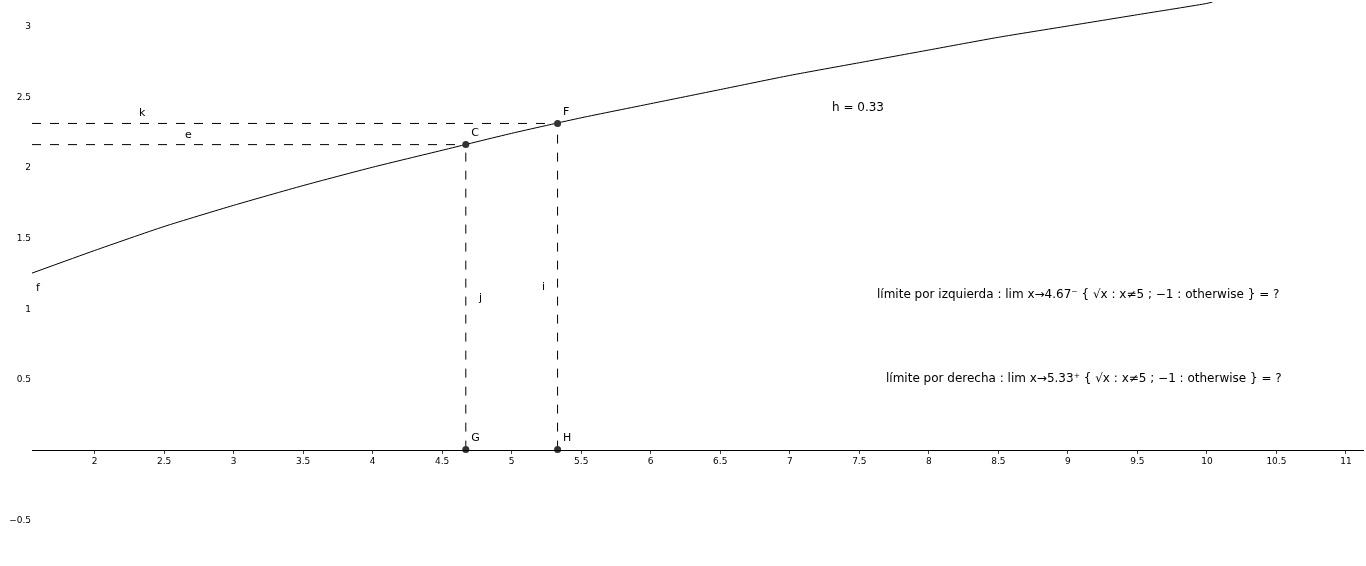 Image resolution: width=1366 pixels, height=566 pixels. Describe the element at coordinates (650, 461) in the screenshot. I see `x-tick-label: 6` at that location.